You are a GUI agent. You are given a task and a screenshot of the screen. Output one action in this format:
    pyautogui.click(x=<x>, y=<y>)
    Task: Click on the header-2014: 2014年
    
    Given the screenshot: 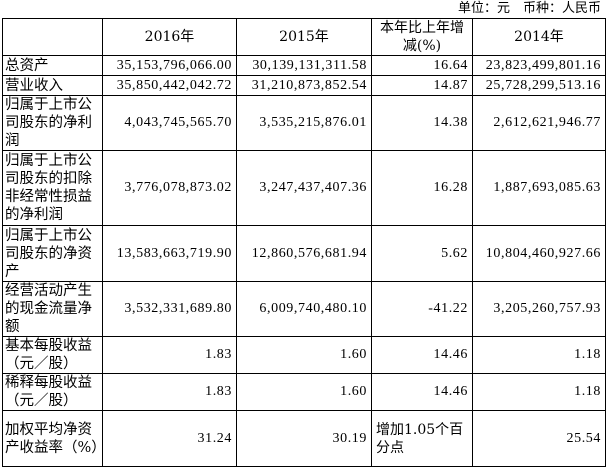 What is the action you would take?
    pyautogui.click(x=539, y=37)
    